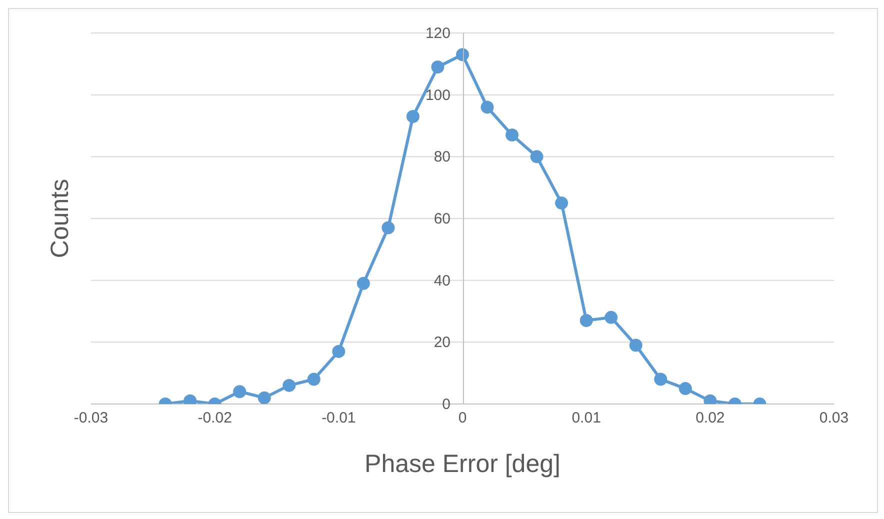  I want to click on y-tick-label: 60, so click(442, 219).